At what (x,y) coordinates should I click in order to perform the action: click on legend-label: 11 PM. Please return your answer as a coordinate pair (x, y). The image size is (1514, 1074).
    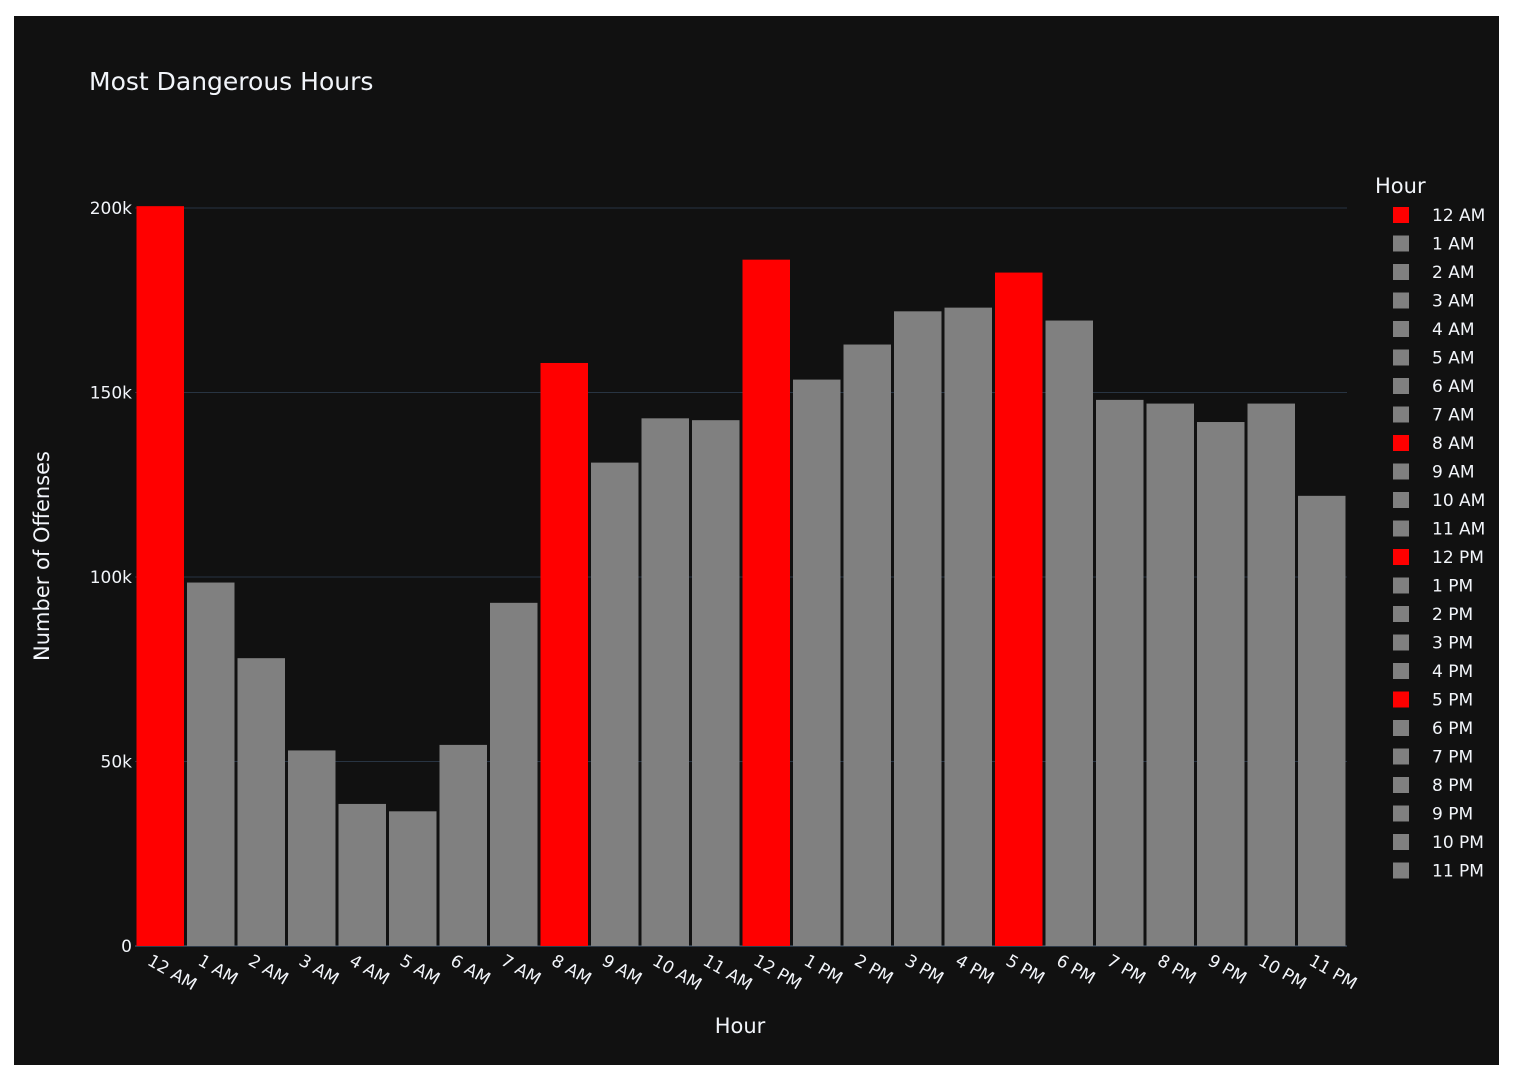
    Looking at the image, I should click on (1458, 872).